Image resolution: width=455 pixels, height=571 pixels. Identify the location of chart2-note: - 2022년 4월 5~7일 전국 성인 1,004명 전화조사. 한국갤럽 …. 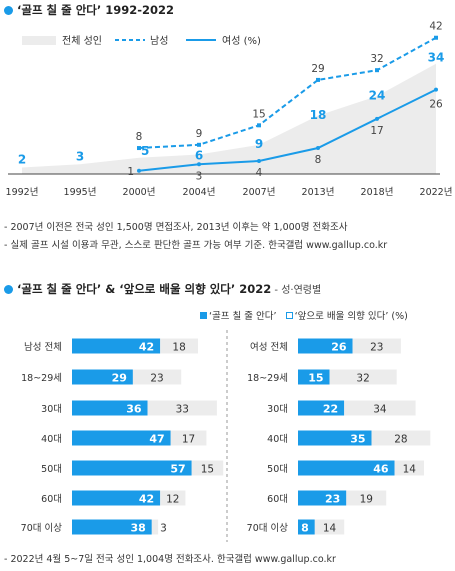
(170, 559).